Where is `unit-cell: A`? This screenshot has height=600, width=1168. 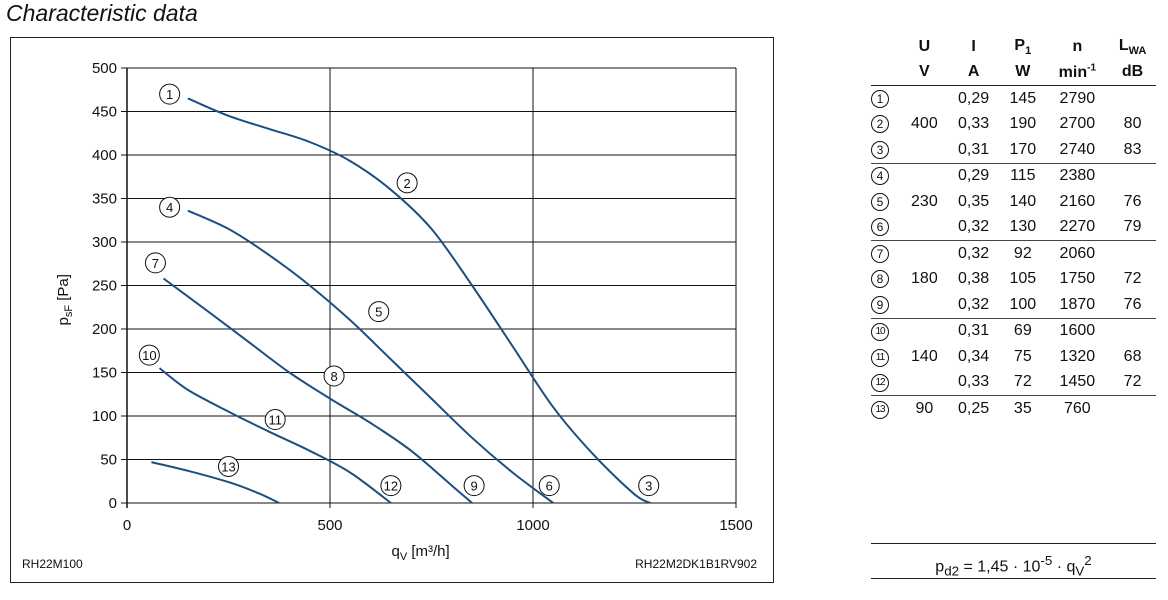 unit-cell: A is located at coordinates (973, 72).